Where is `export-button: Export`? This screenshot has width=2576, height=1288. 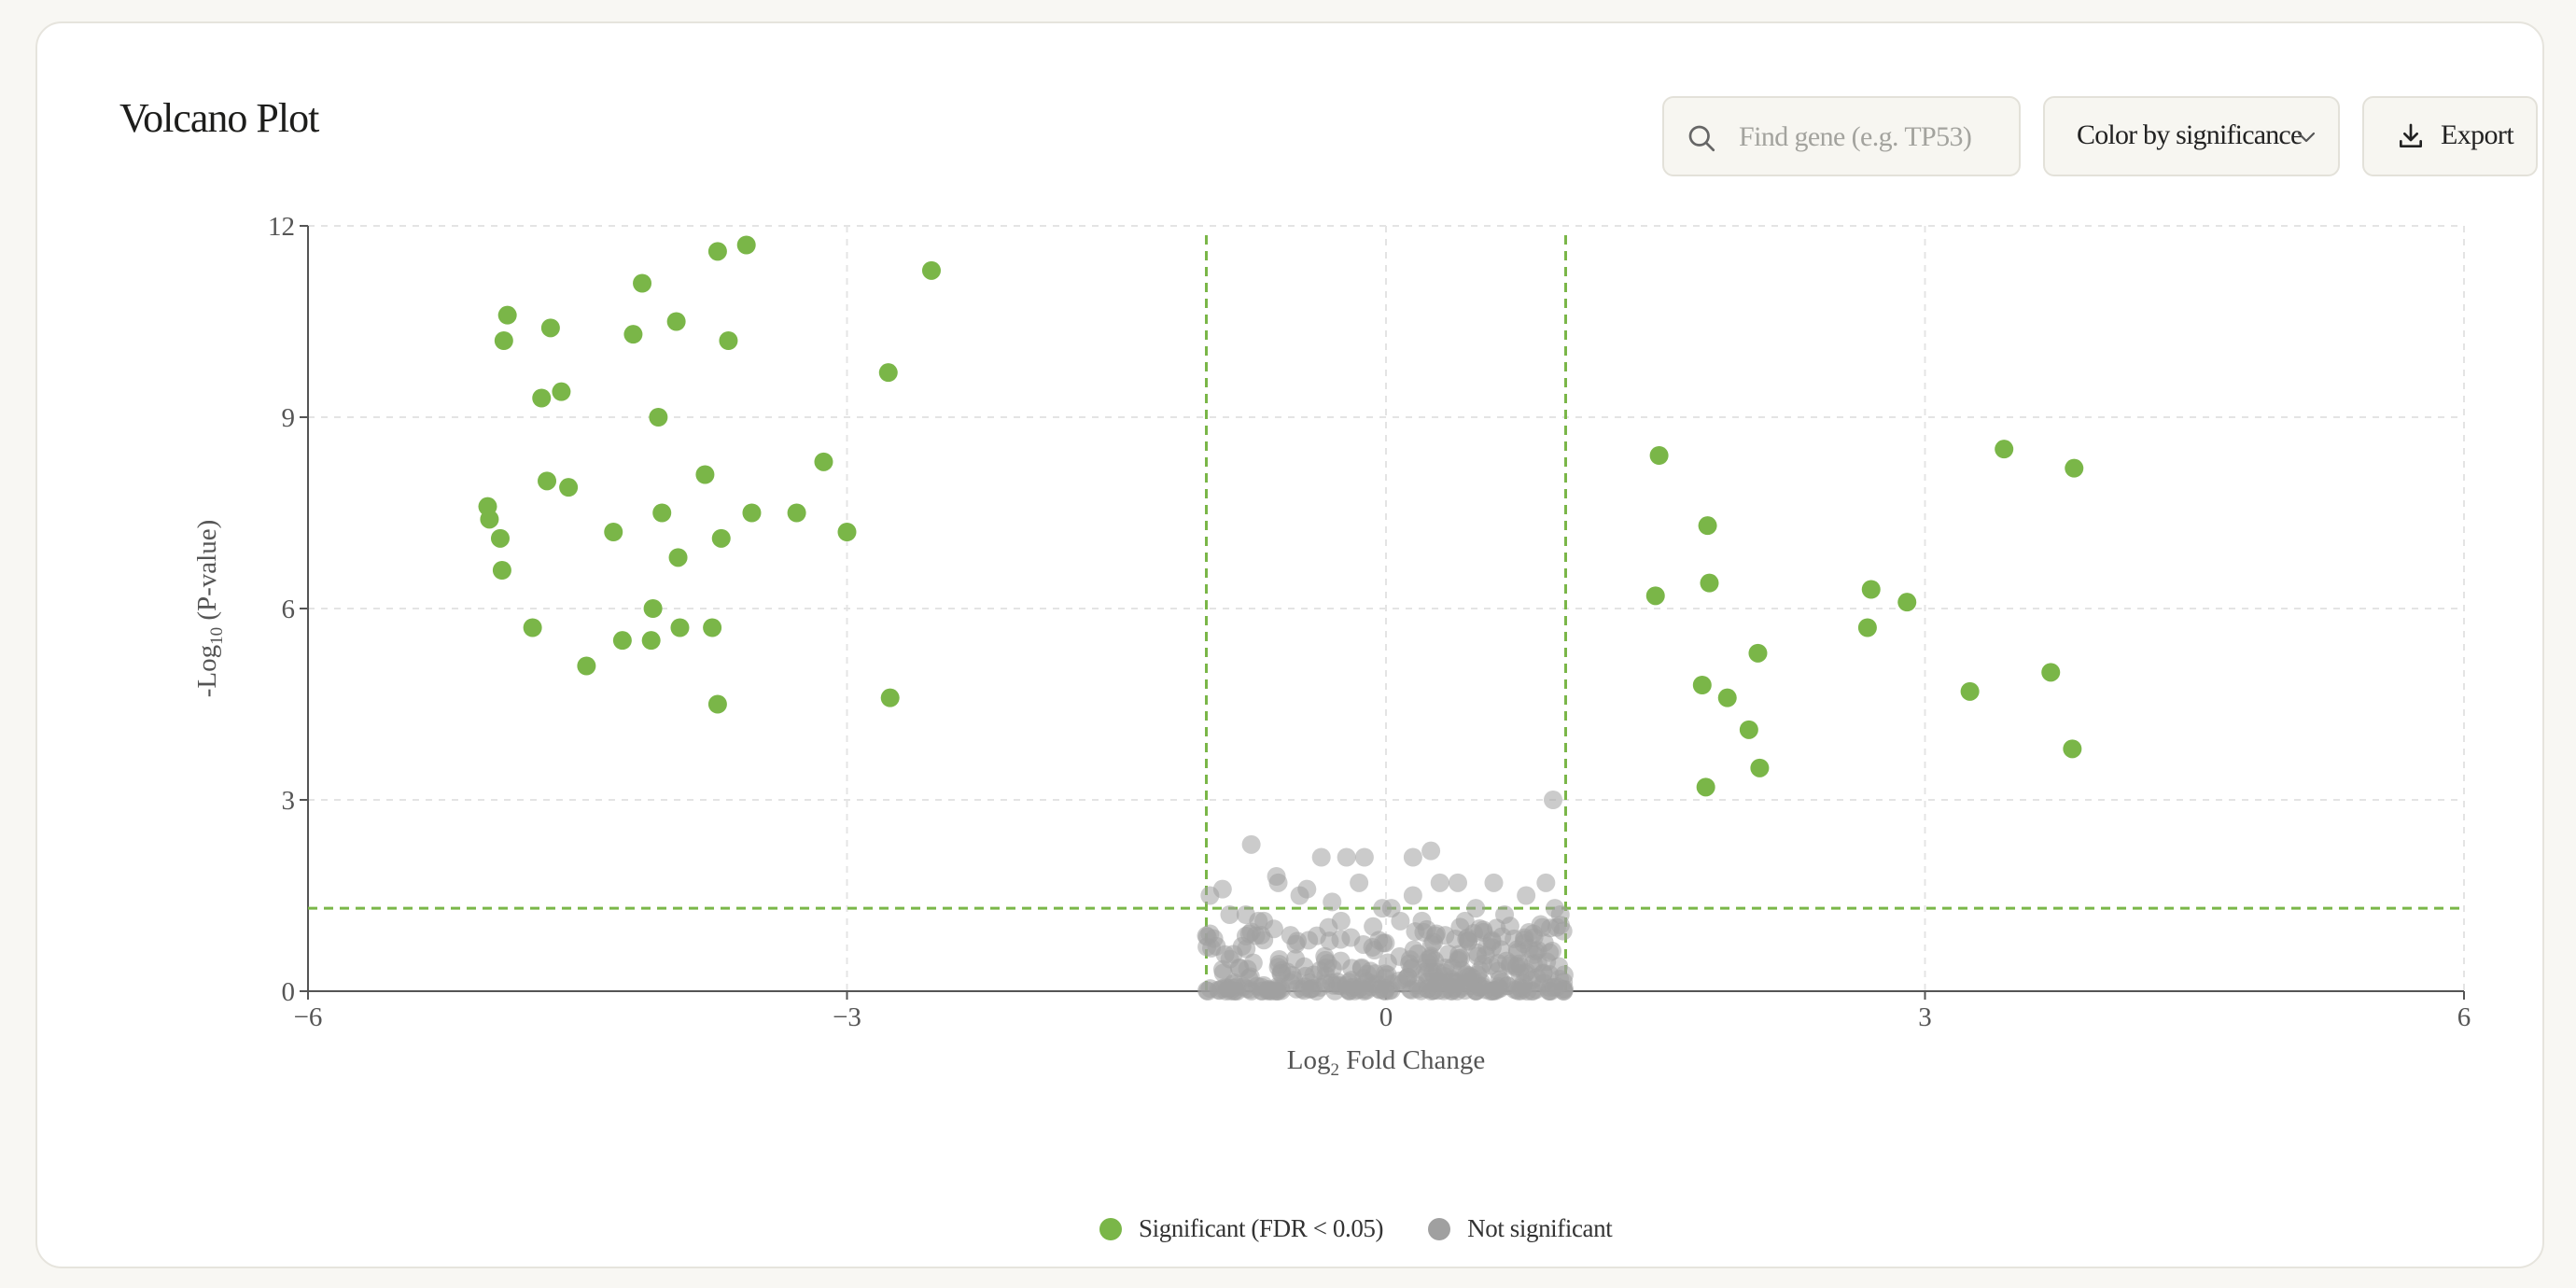
export-button: Export is located at coordinates (2450, 136).